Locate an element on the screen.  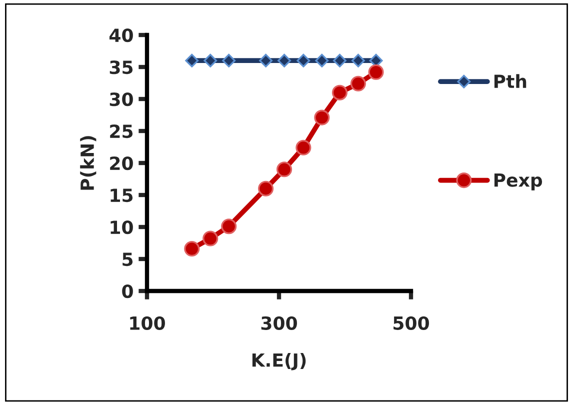
x-tick-label: 300 is located at coordinates (279, 323).